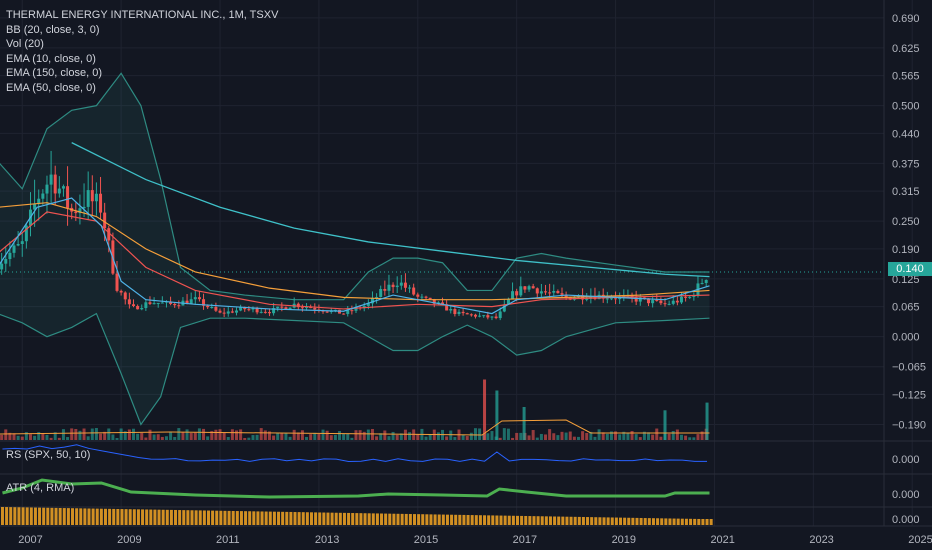  What do you see at coordinates (525, 540) in the screenshot?
I see `x-tick-label: 2017` at bounding box center [525, 540].